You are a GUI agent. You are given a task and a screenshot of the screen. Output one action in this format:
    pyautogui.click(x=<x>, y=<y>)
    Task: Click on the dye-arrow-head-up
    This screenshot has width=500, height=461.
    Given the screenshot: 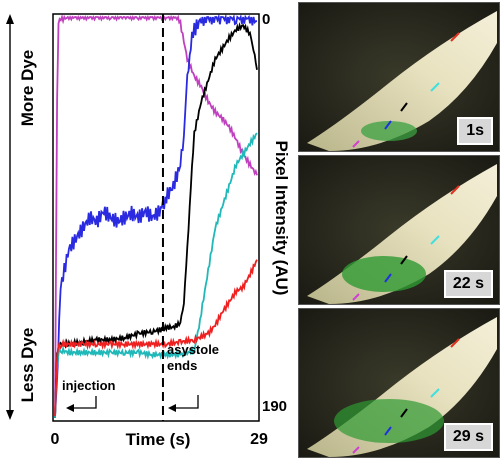 What is the action you would take?
    pyautogui.click(x=10, y=19)
    